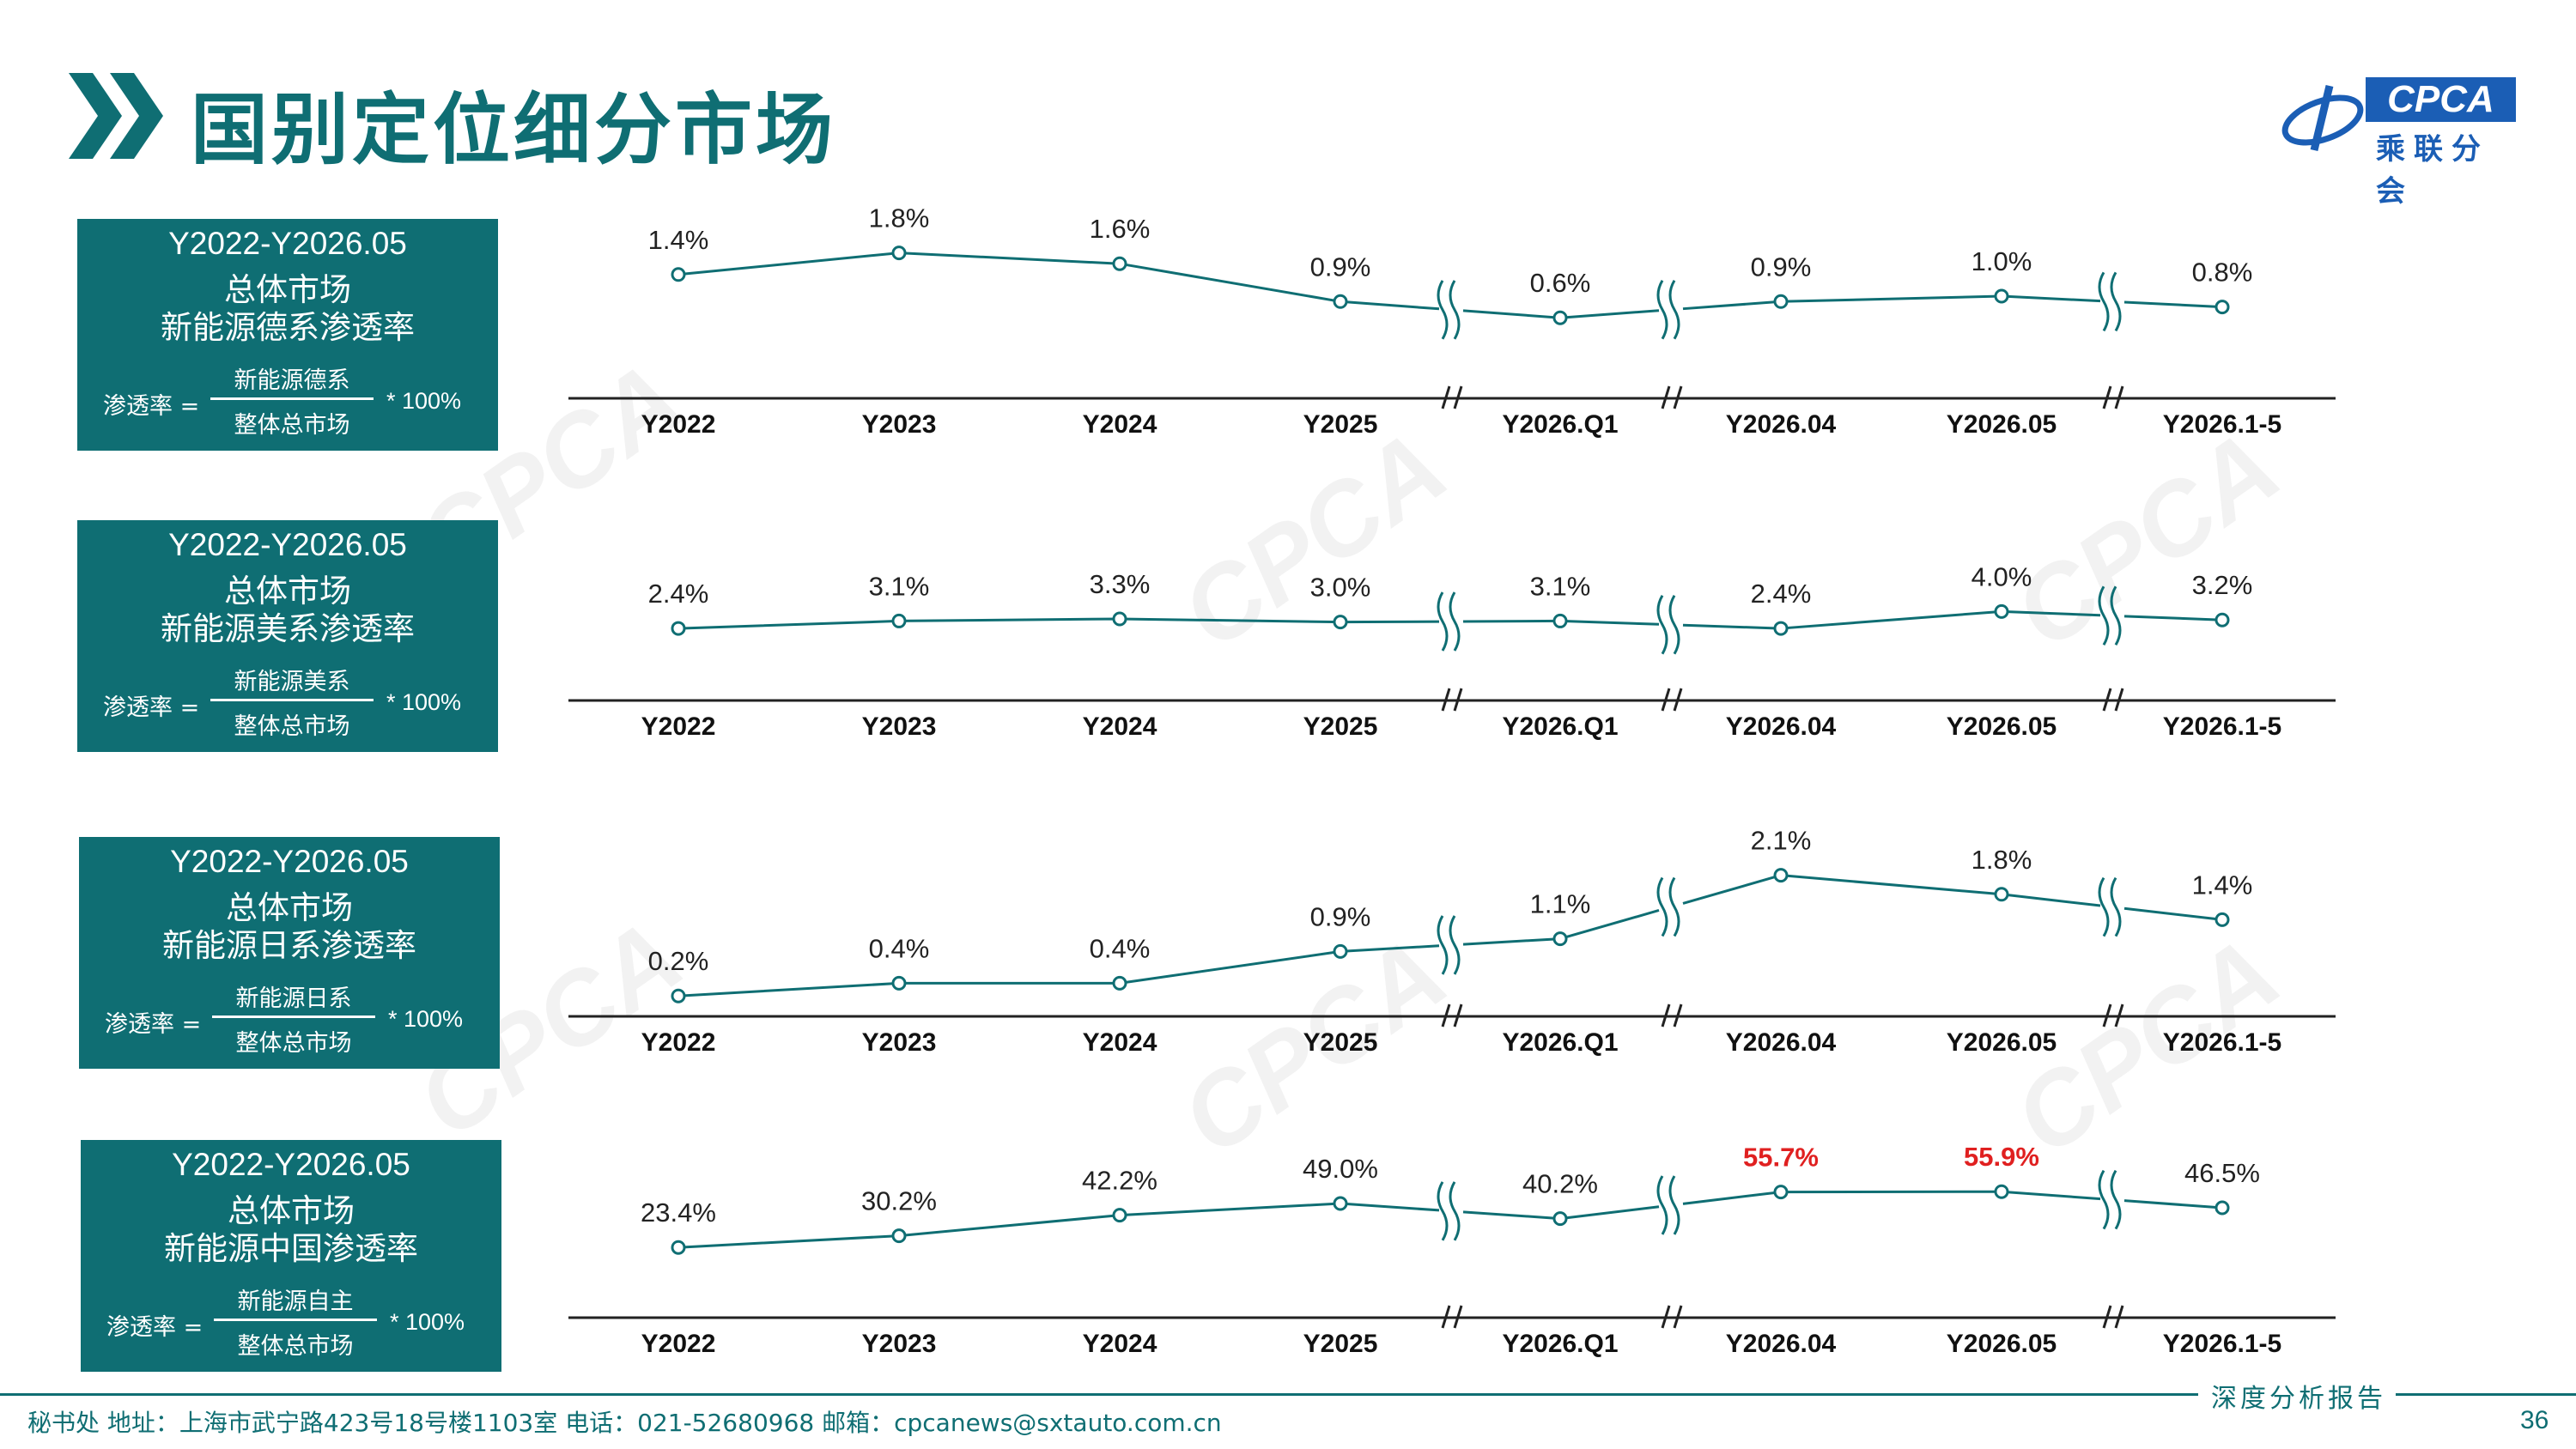 This screenshot has width=2576, height=1449. What do you see at coordinates (1782, 841) in the screenshot?
I see `data-label: 2.1%` at bounding box center [1782, 841].